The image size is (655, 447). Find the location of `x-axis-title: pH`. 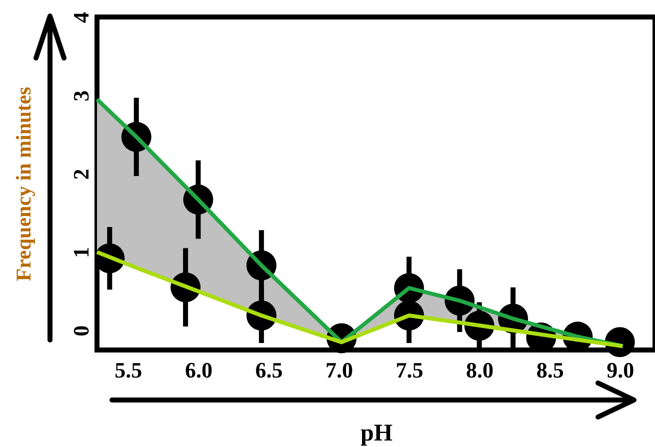

x-axis-title: pH is located at coordinates (376, 433).